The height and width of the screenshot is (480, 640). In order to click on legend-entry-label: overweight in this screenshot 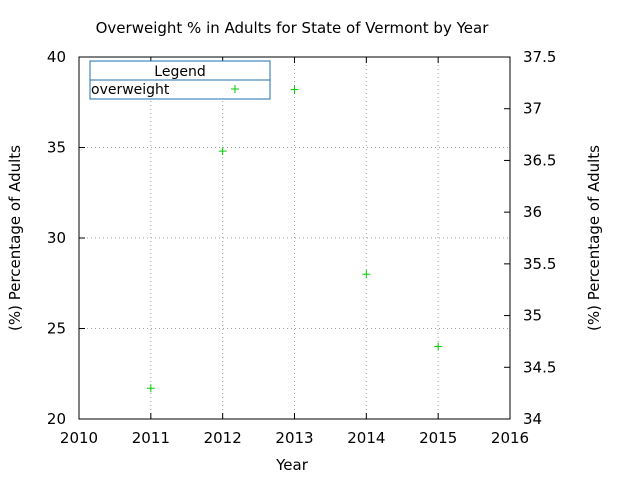, I will do `click(130, 90)`.